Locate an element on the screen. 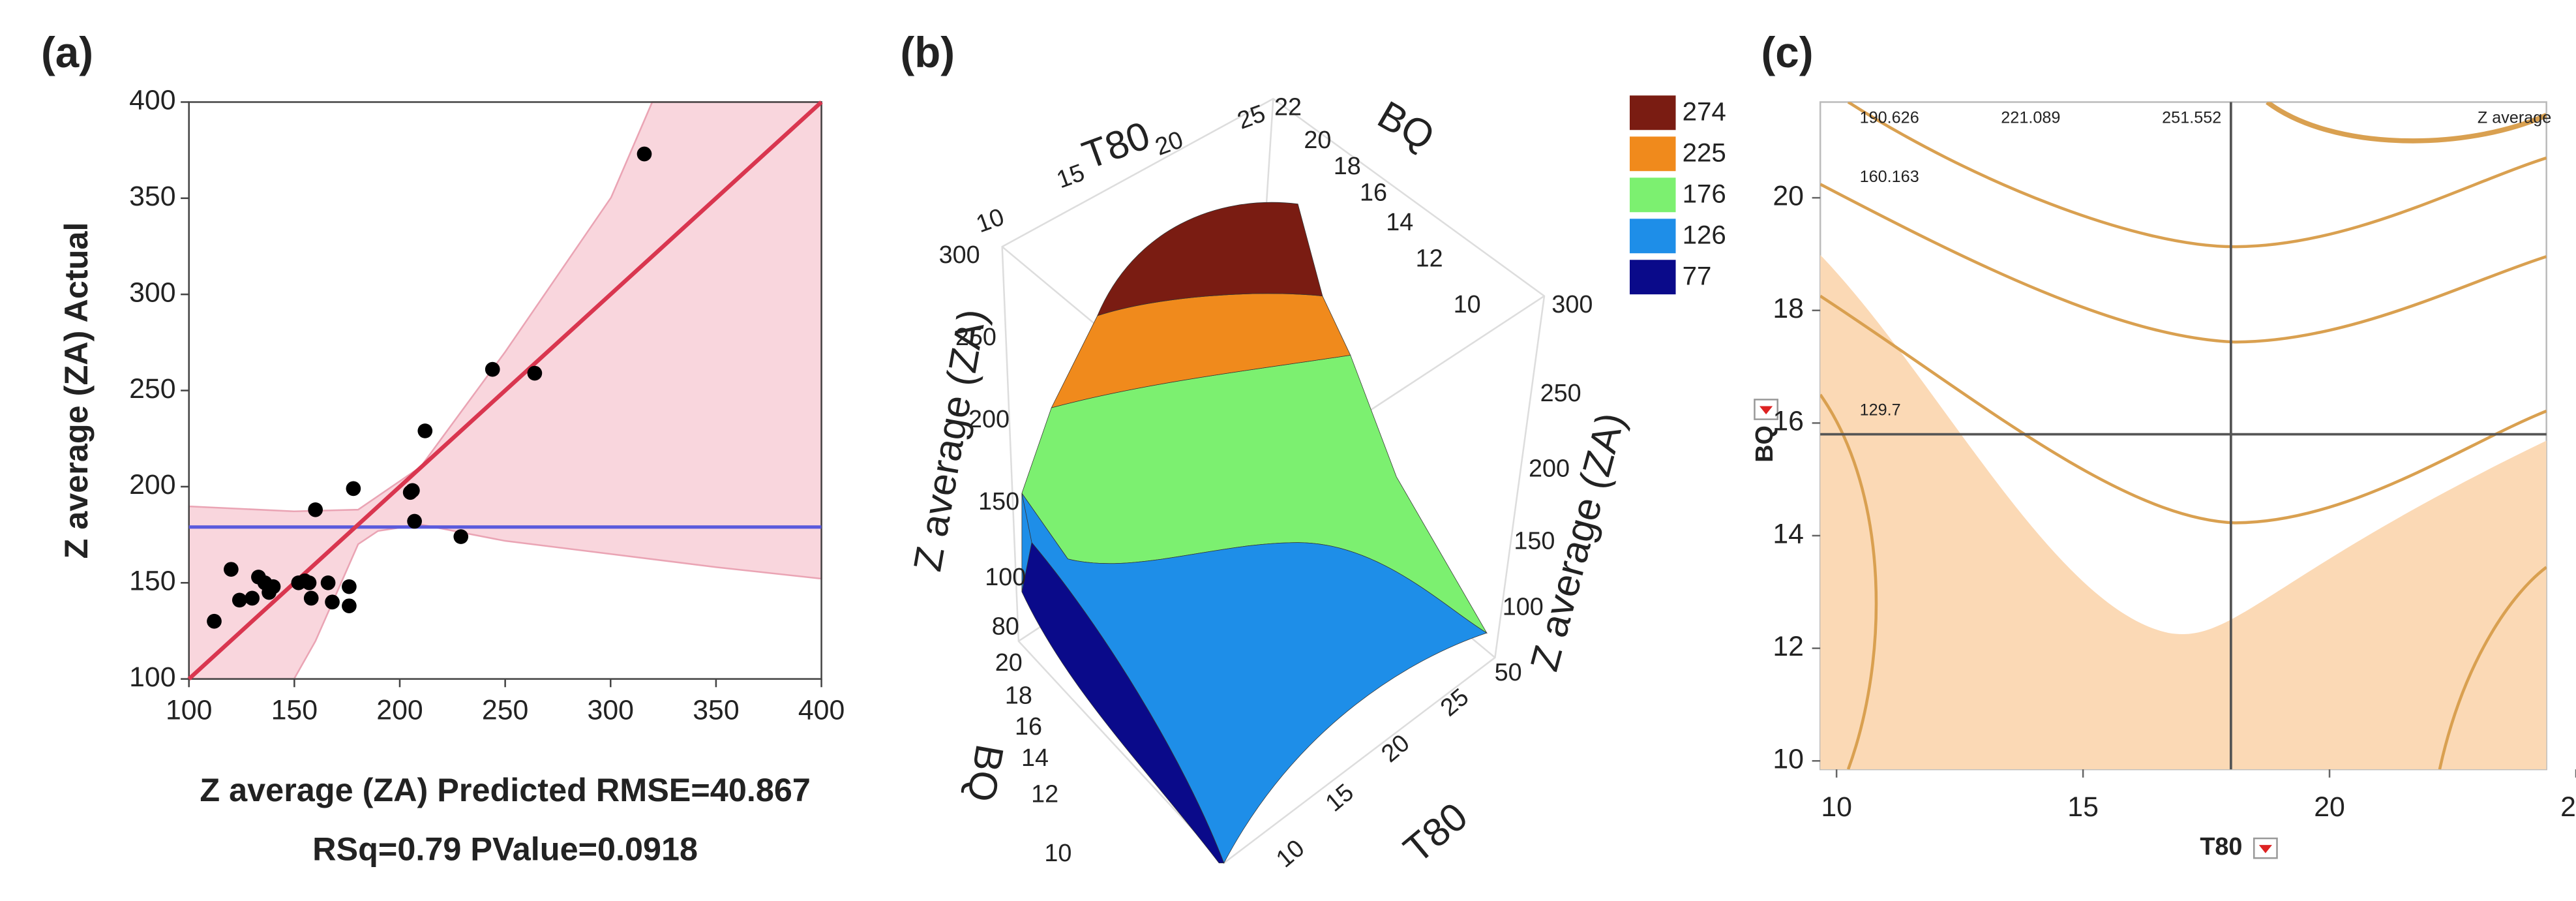 The width and height of the screenshot is (2576, 901). legend-label: 126 is located at coordinates (1704, 235).